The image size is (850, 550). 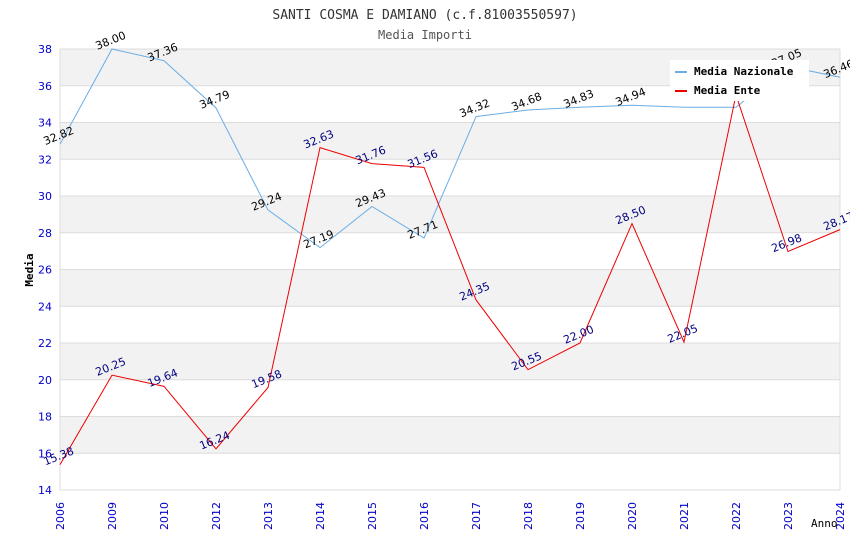 What do you see at coordinates (45, 49) in the screenshot?
I see `y-tick-label: 38` at bounding box center [45, 49].